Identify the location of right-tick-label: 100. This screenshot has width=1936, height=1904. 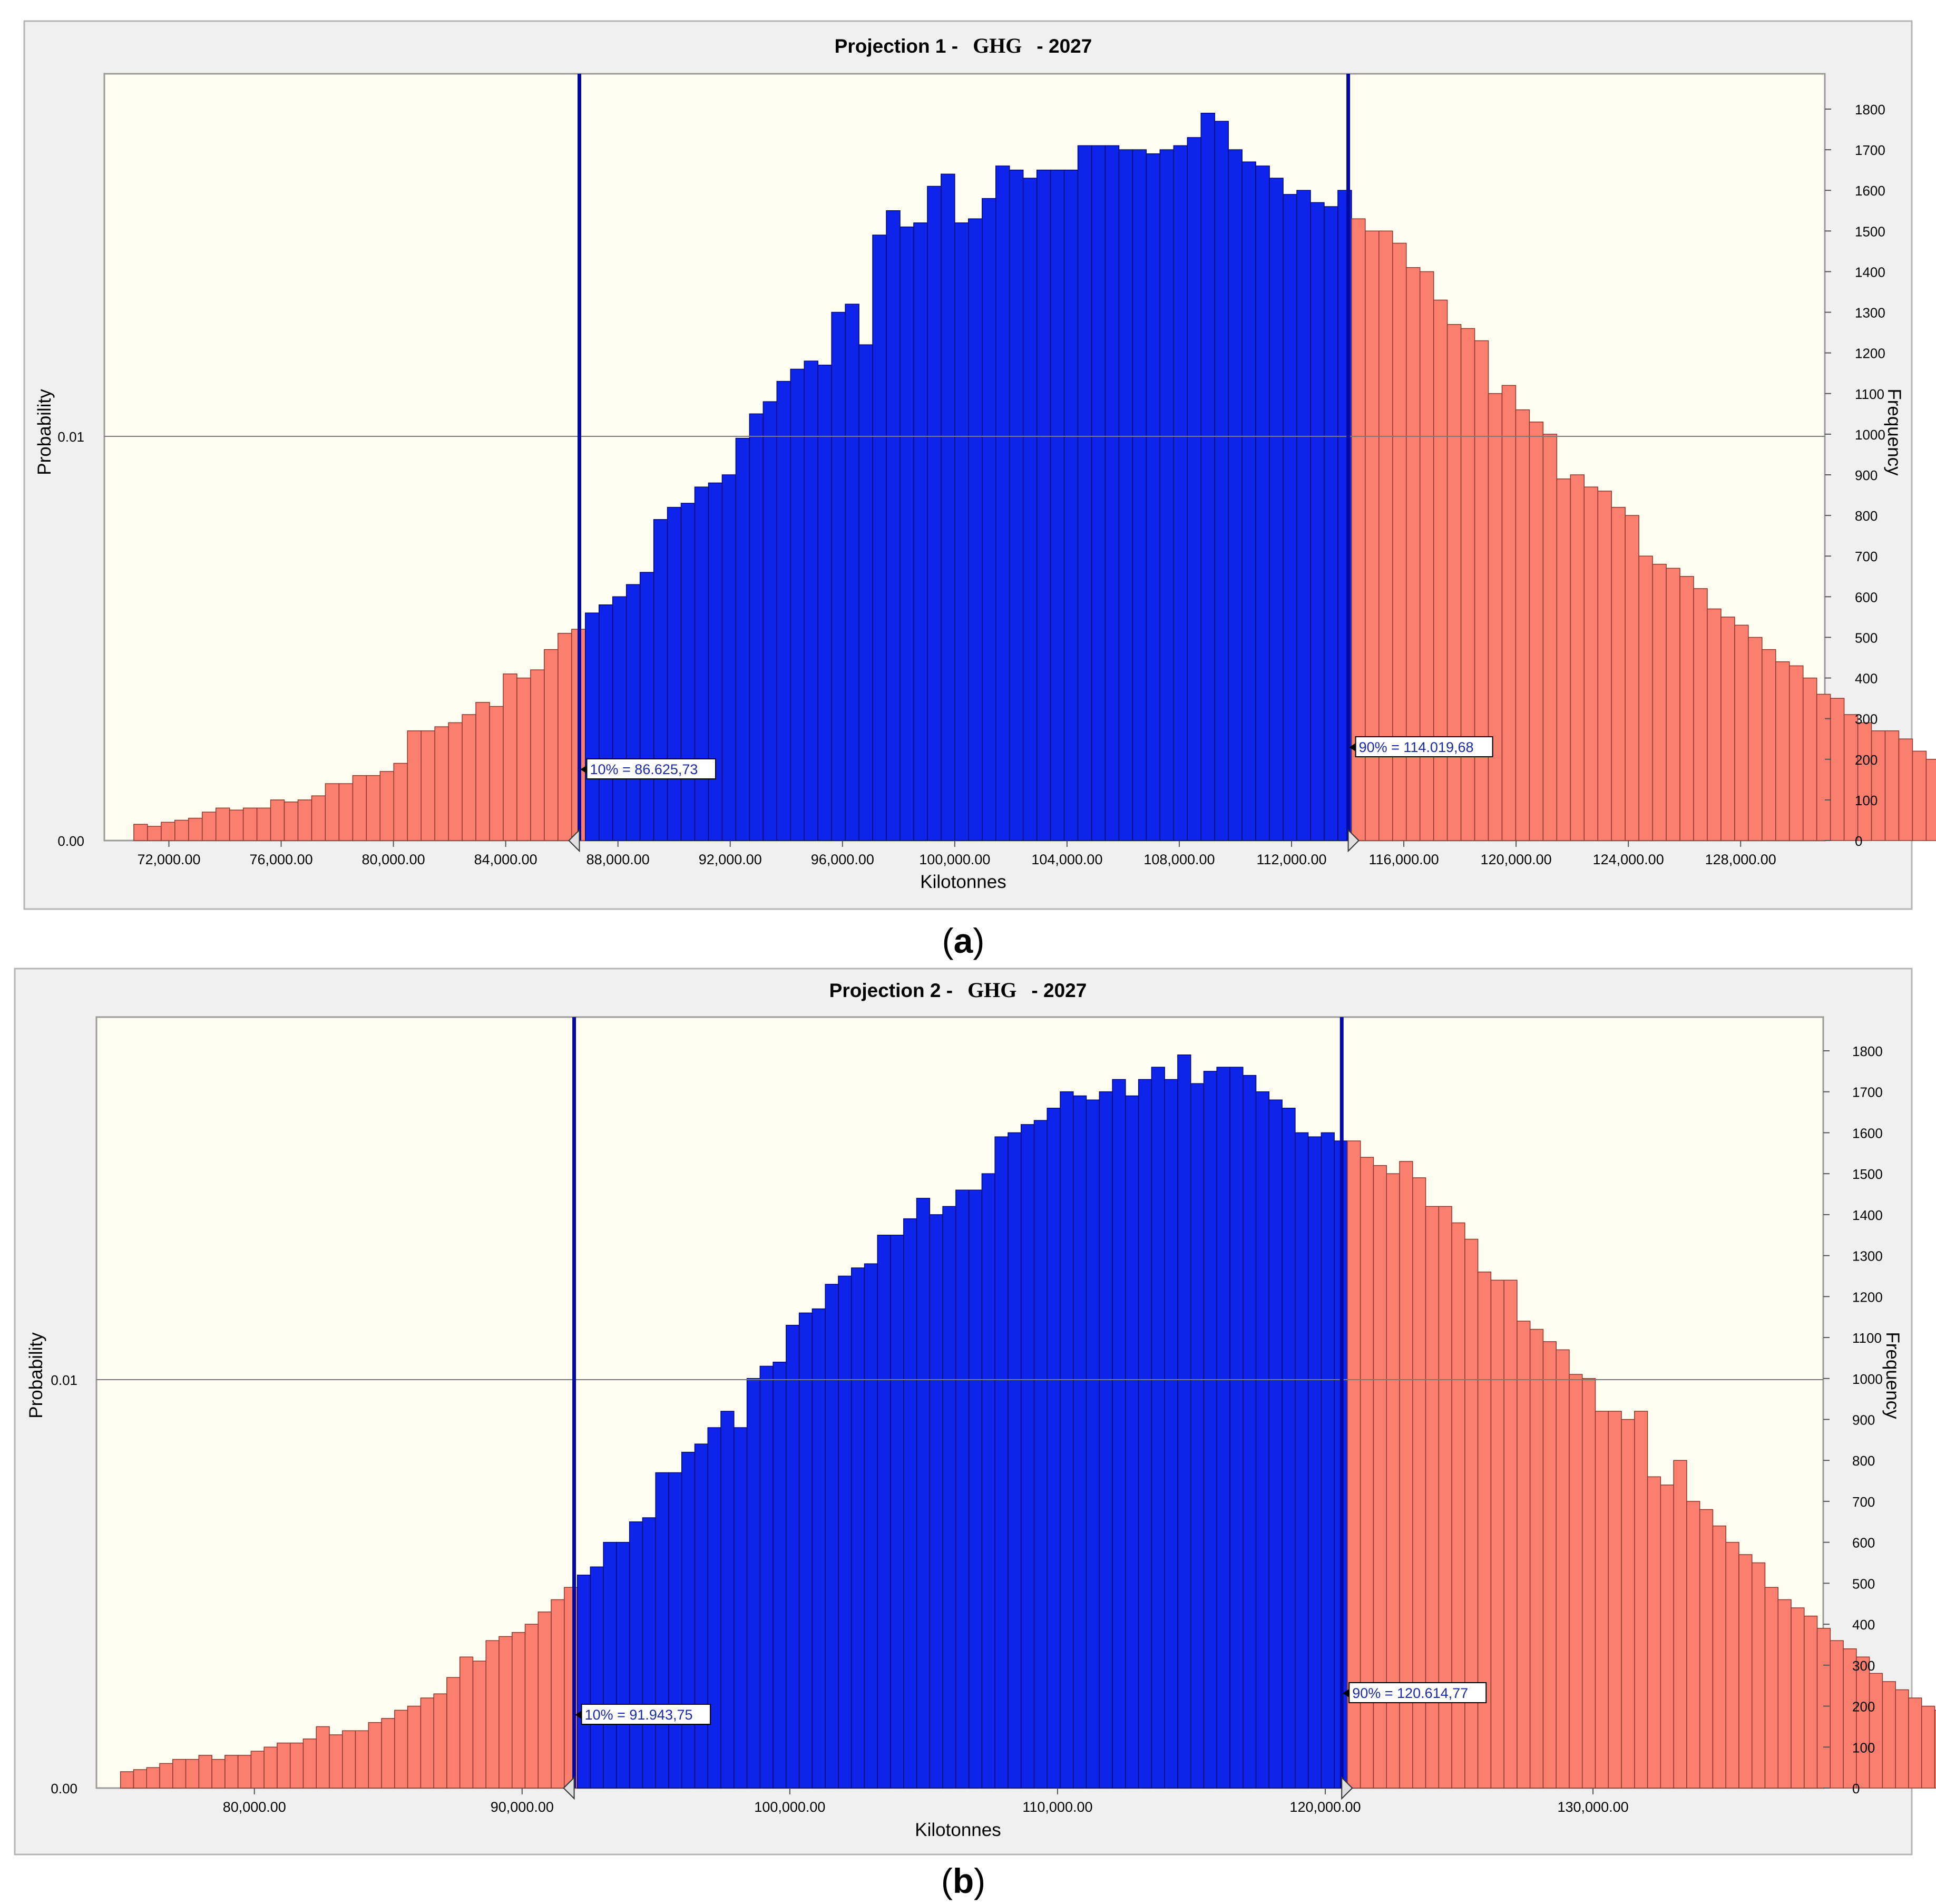
(1863, 1747).